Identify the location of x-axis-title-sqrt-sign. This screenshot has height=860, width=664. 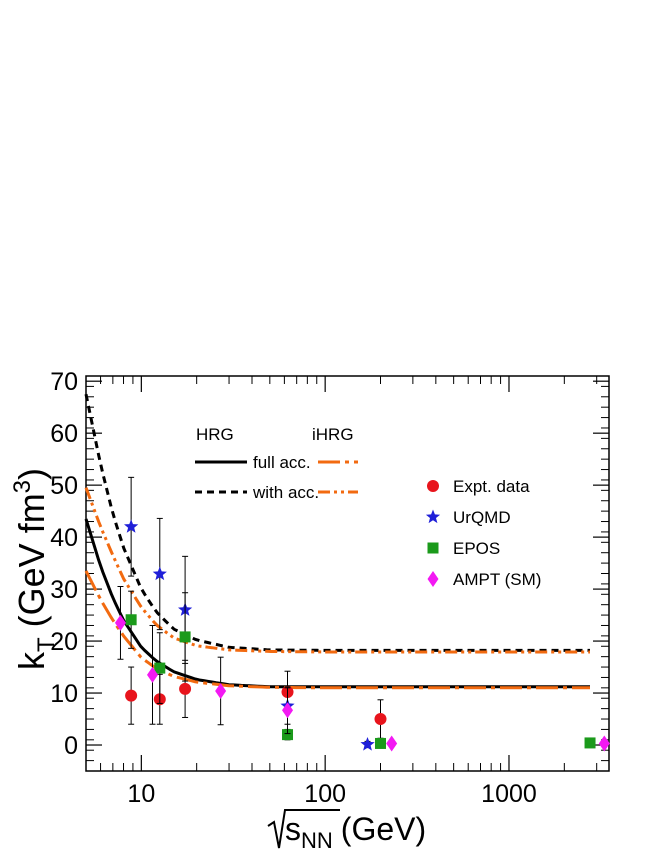
(303, 829).